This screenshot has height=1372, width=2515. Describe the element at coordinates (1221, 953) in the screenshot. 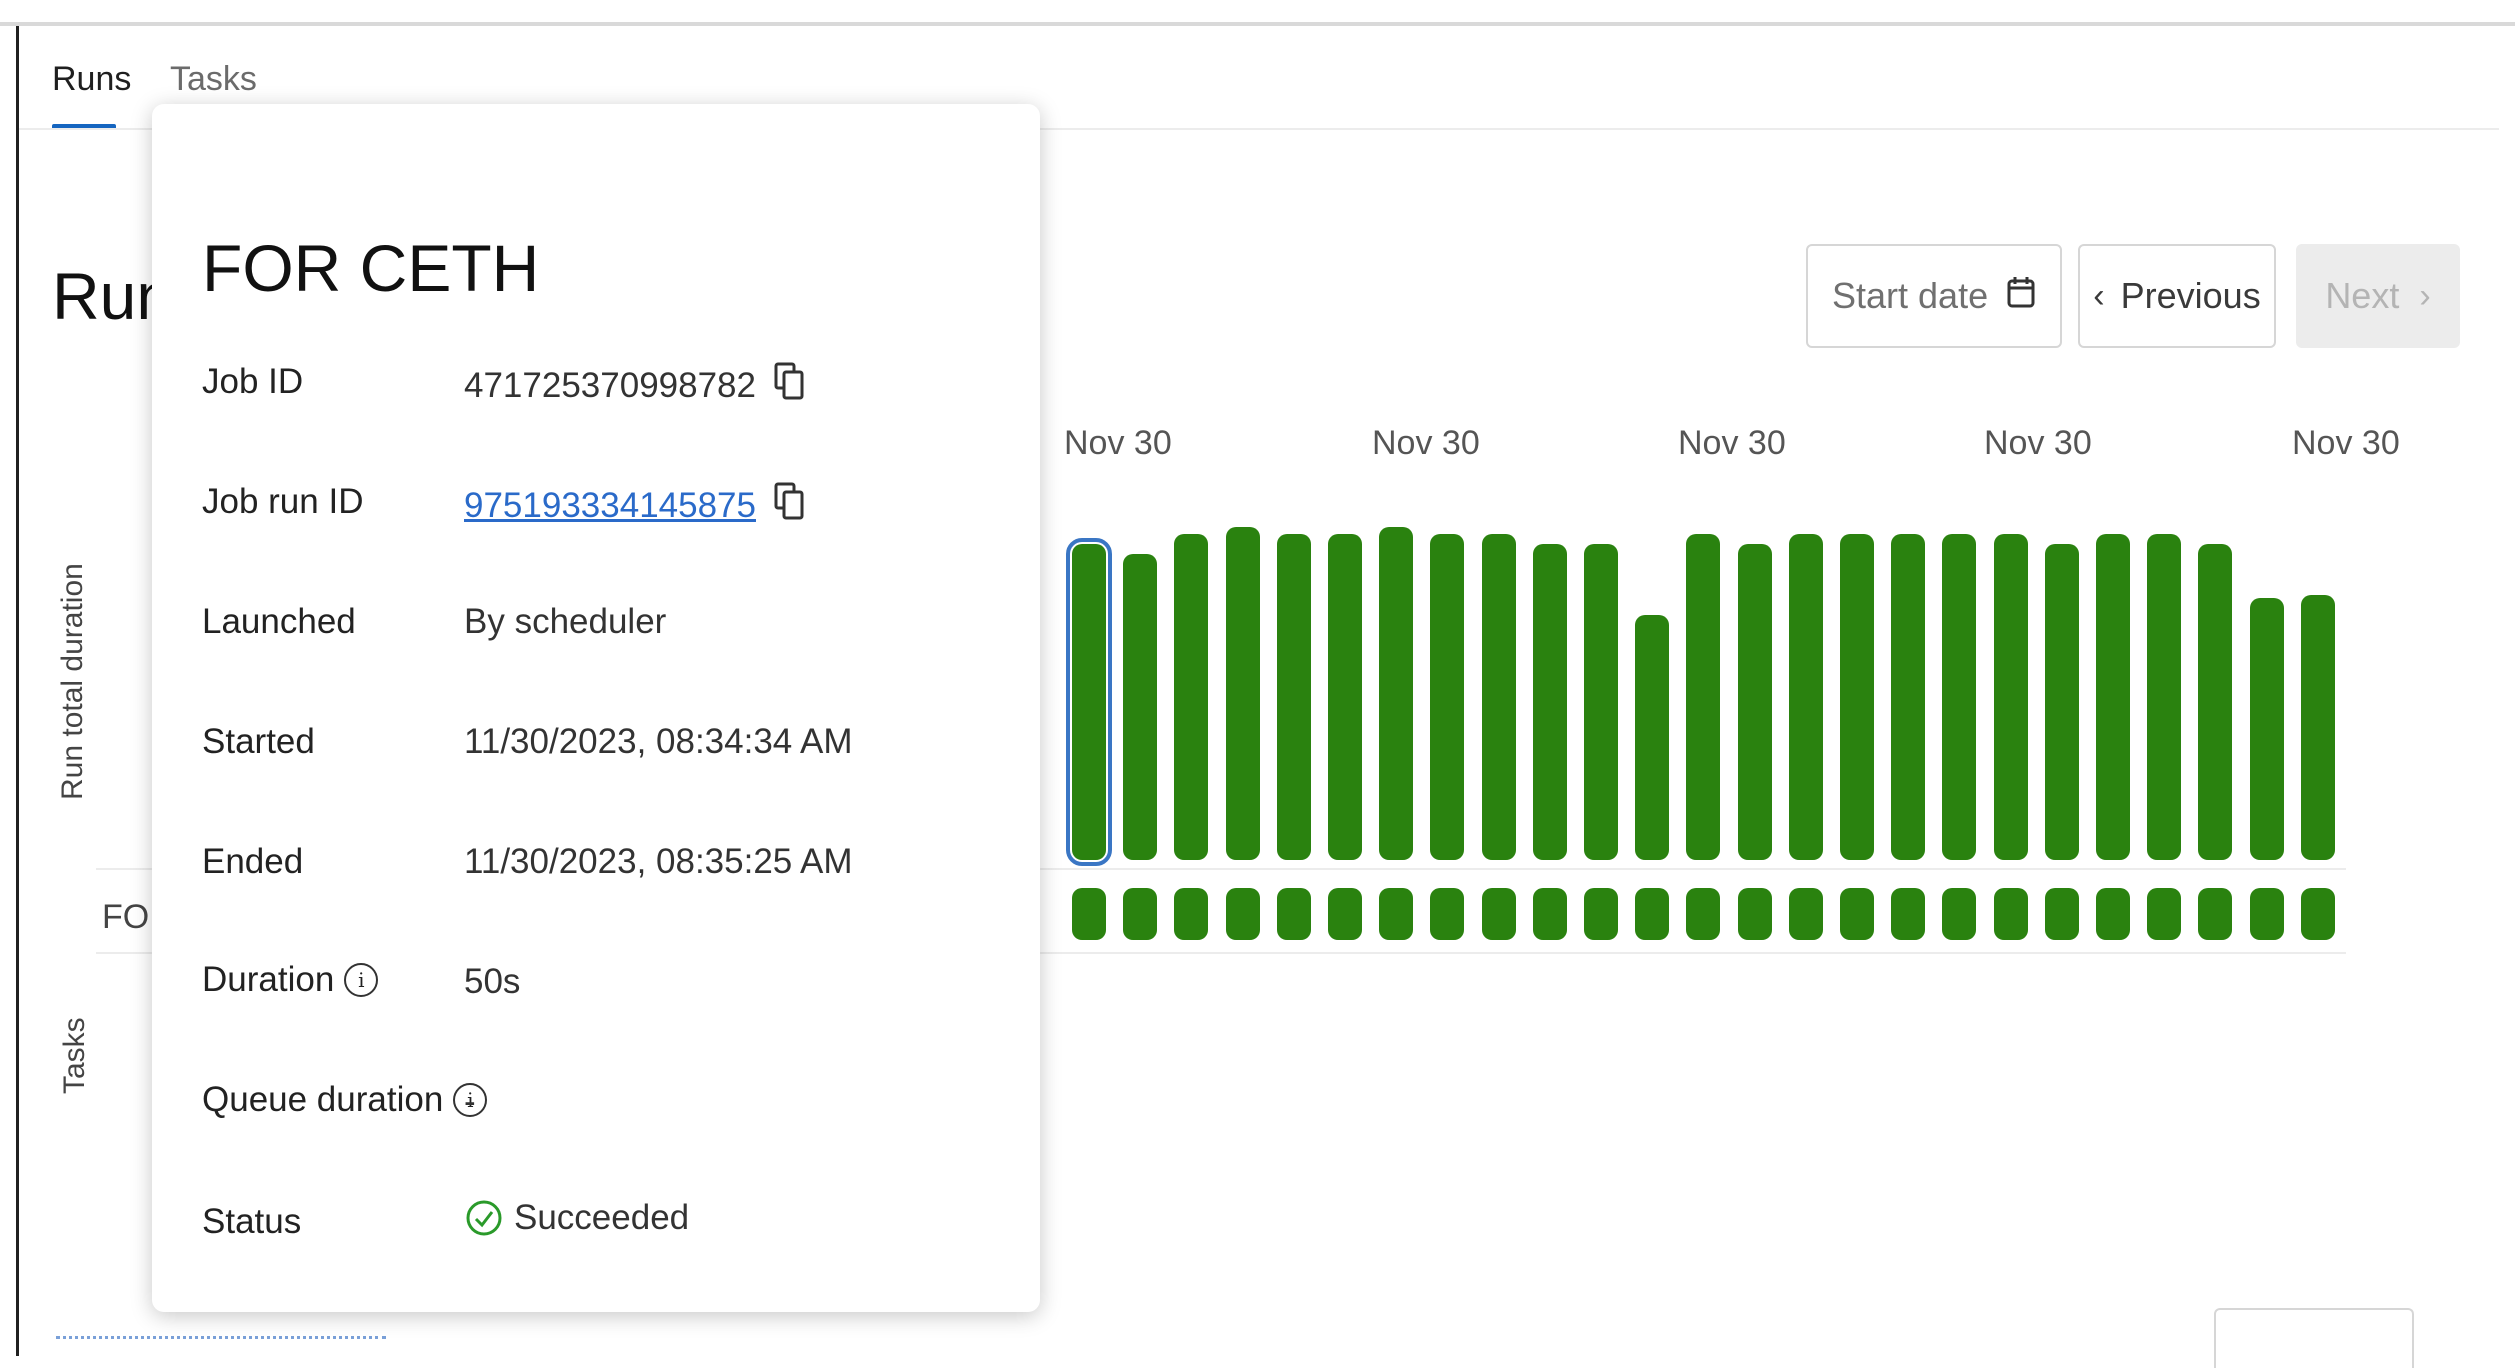

I see `task-row-divider` at that location.